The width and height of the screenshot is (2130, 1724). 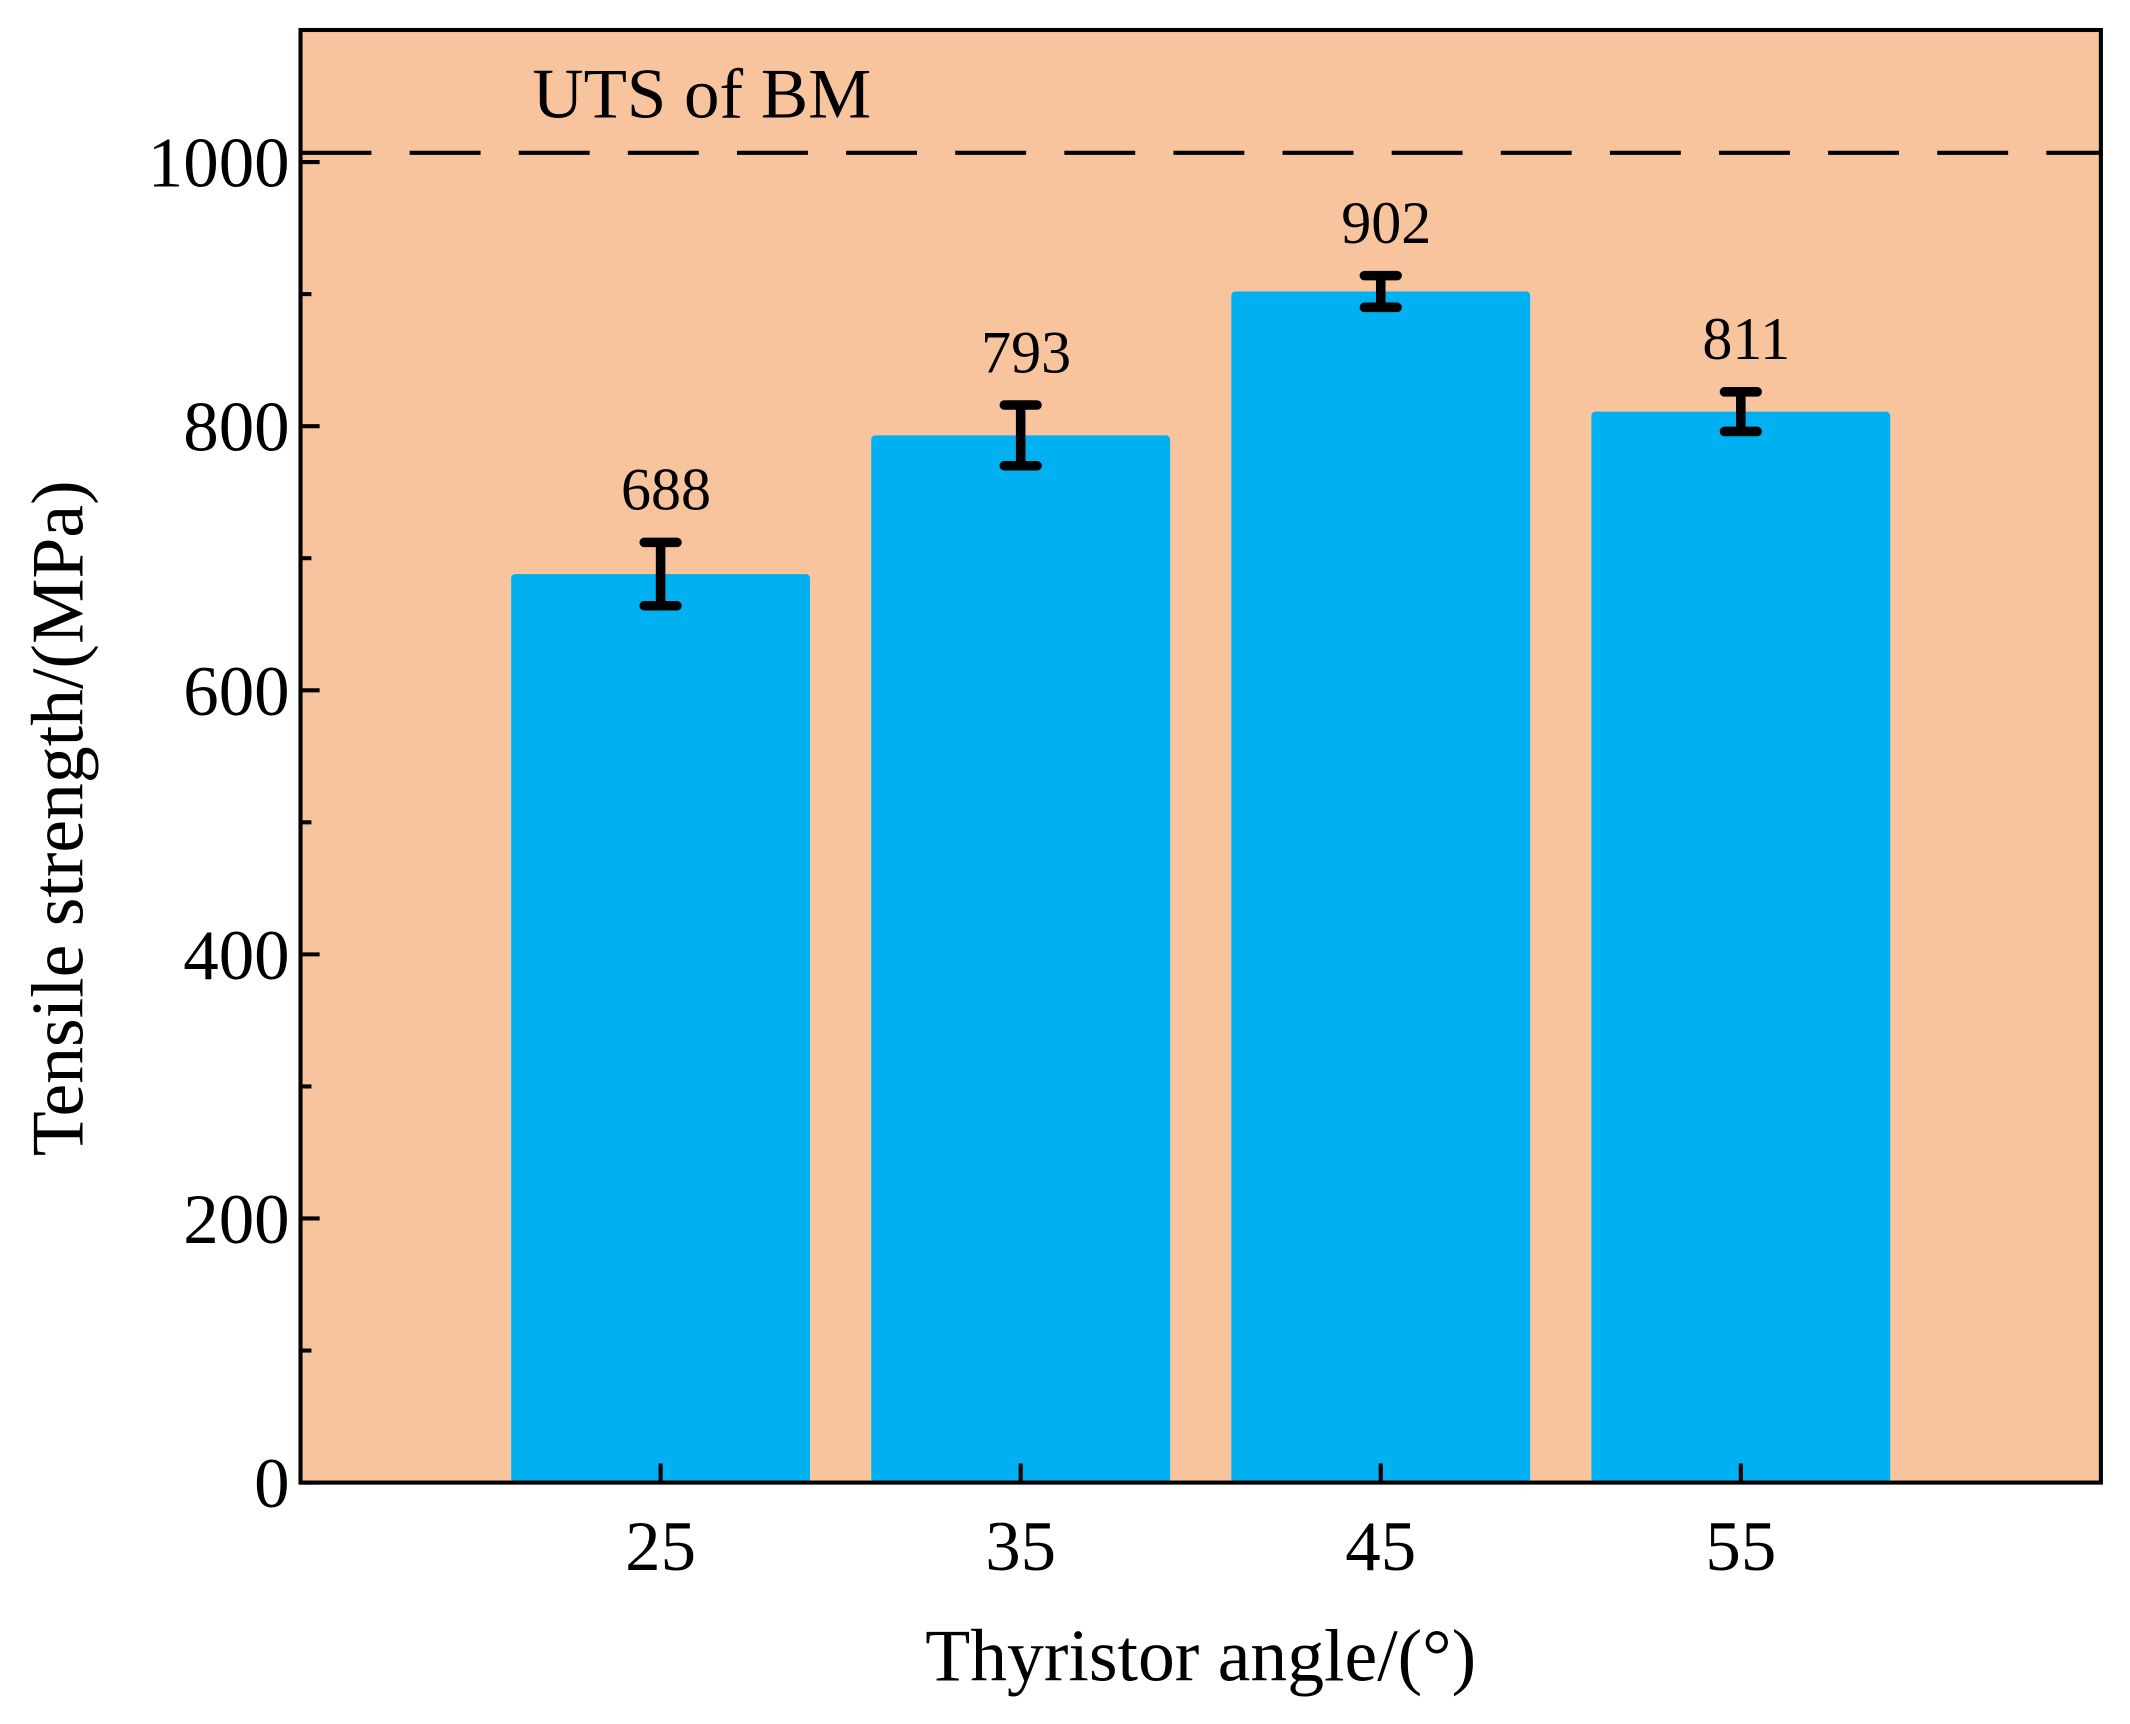 What do you see at coordinates (1200, 1655) in the screenshot?
I see `x-axis-label: Thyristor angle/(°)` at bounding box center [1200, 1655].